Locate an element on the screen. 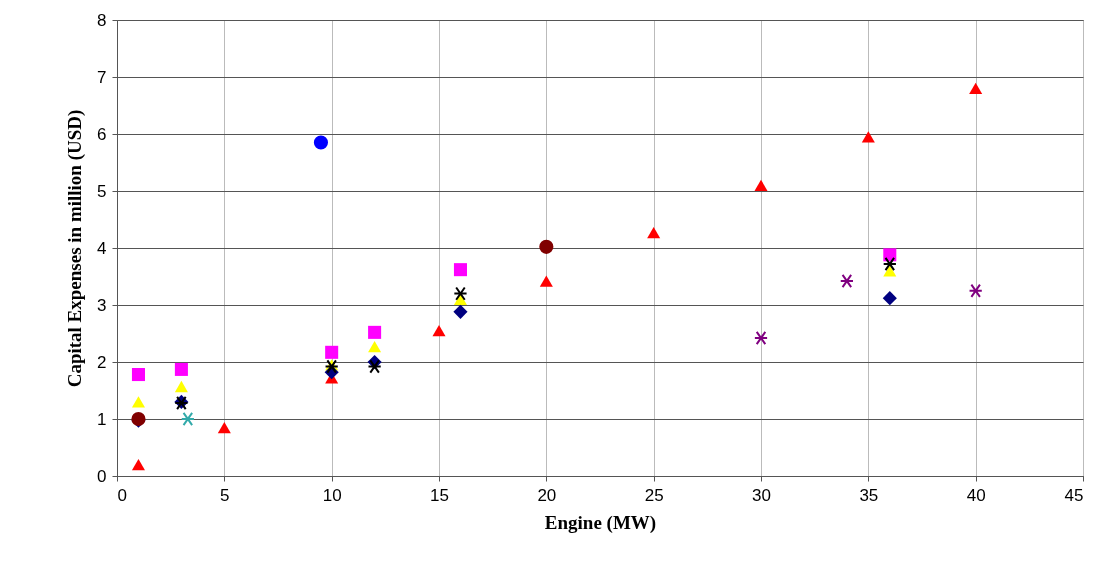 Image resolution: width=1112 pixels, height=572 pixels. x-tick-label: 15 is located at coordinates (439, 495).